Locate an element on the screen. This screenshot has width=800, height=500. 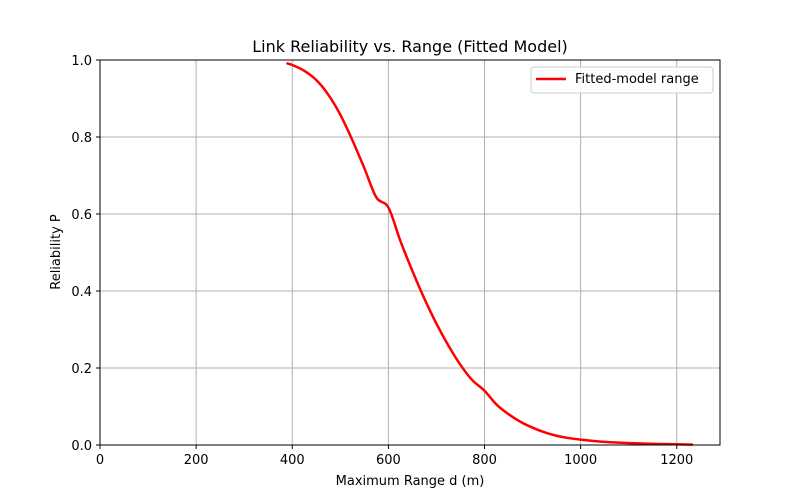
x-tick-label: 0 is located at coordinates (100, 460).